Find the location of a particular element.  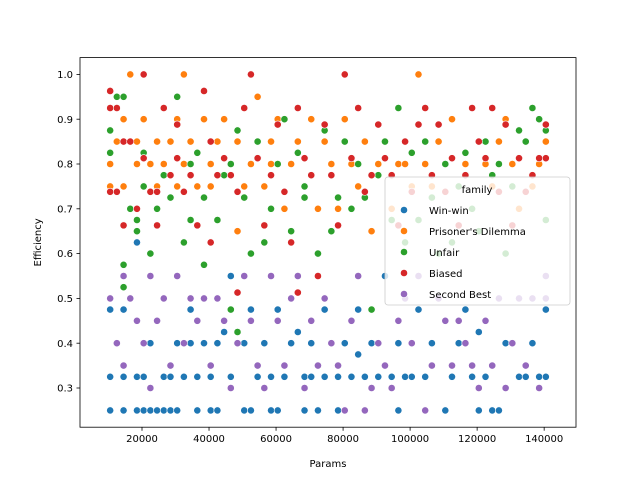

x-tick-label: 140000 is located at coordinates (544, 439).